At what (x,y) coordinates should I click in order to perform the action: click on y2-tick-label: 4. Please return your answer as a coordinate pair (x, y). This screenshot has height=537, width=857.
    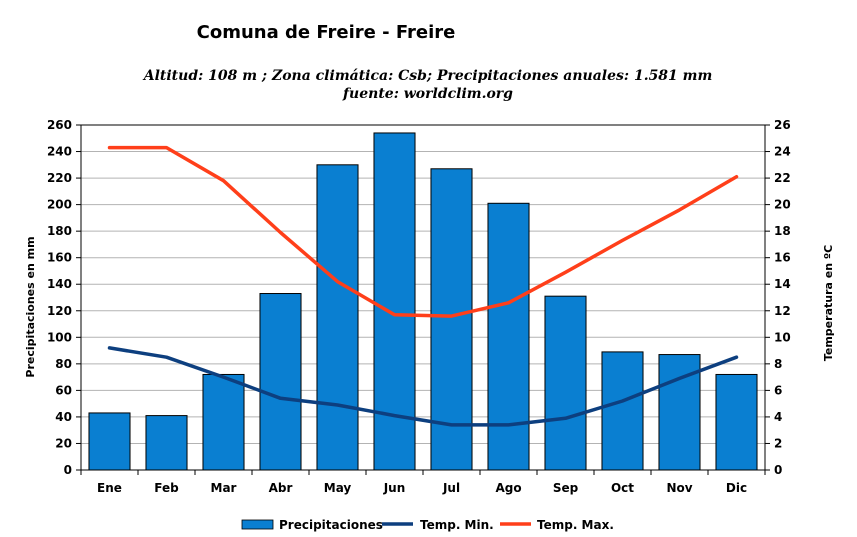
    Looking at the image, I should click on (778, 417).